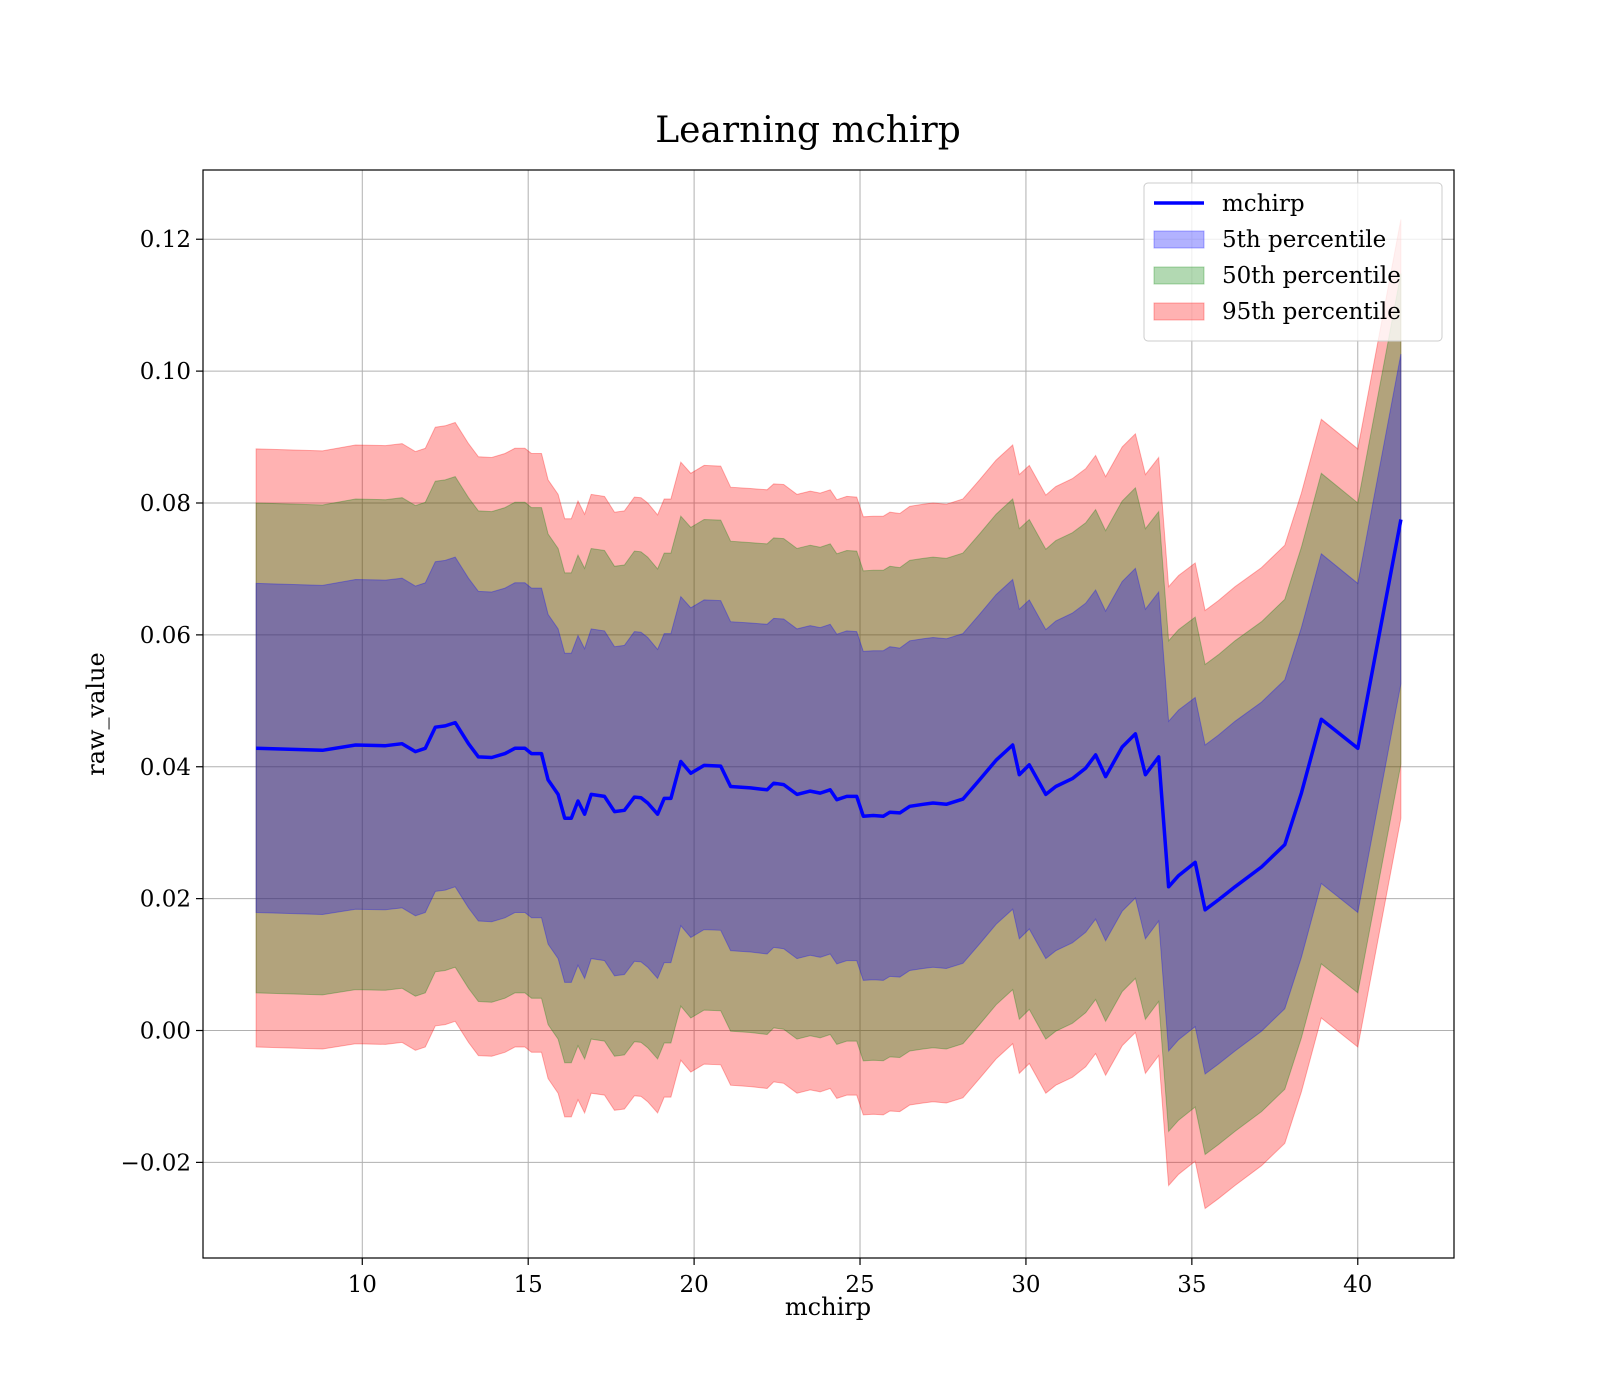 This screenshot has height=1400, width=1600. What do you see at coordinates (165, 768) in the screenshot?
I see `y-tick-label: 0.04` at bounding box center [165, 768].